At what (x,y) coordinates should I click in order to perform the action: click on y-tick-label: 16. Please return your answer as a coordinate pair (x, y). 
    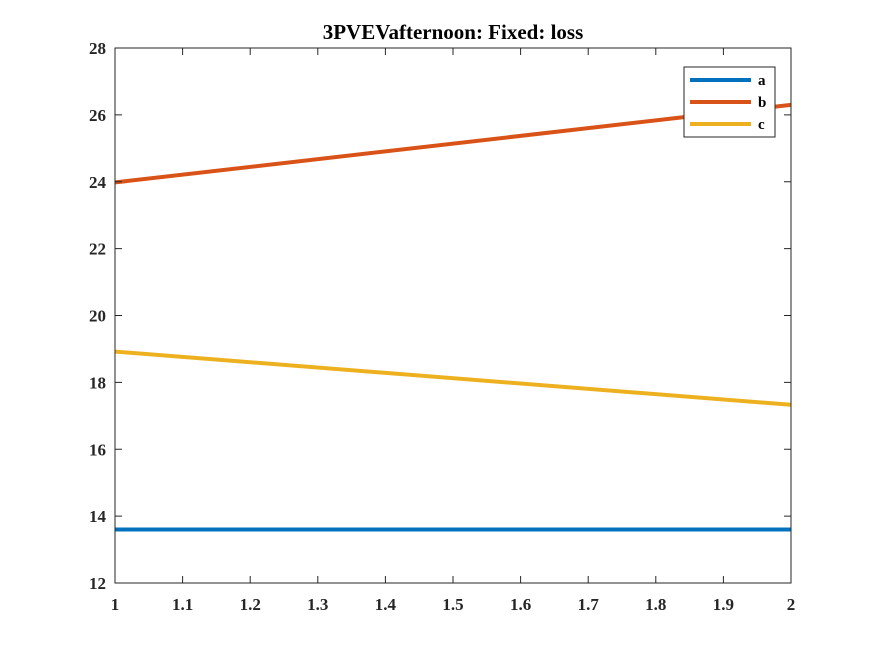
    Looking at the image, I should click on (97, 449).